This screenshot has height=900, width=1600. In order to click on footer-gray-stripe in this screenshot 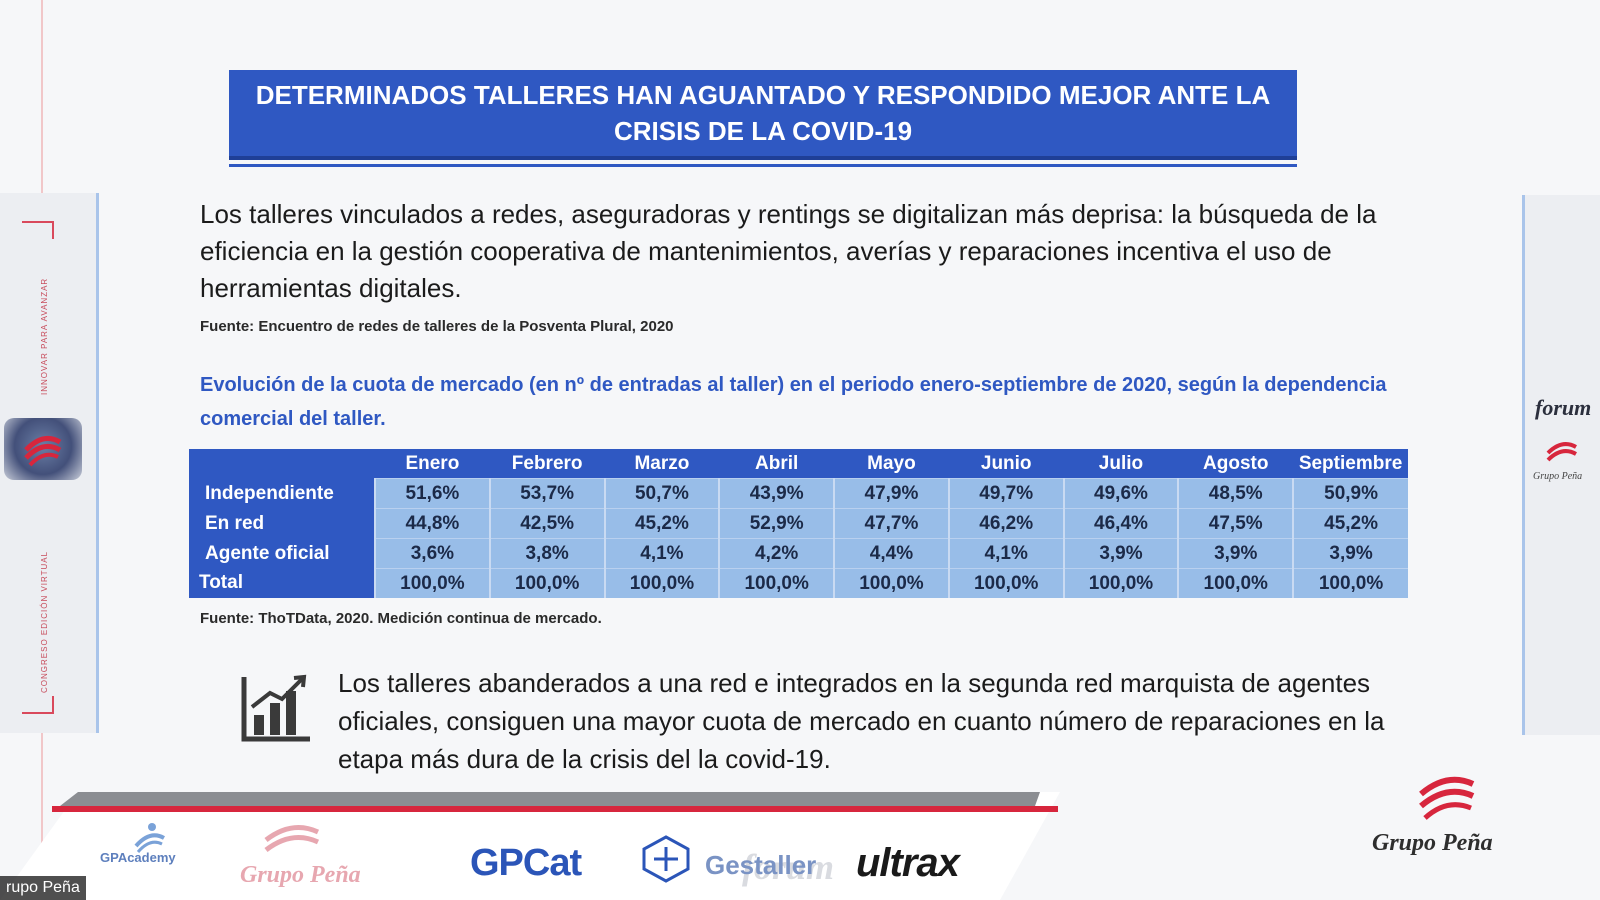, I will do `click(550, 799)`.